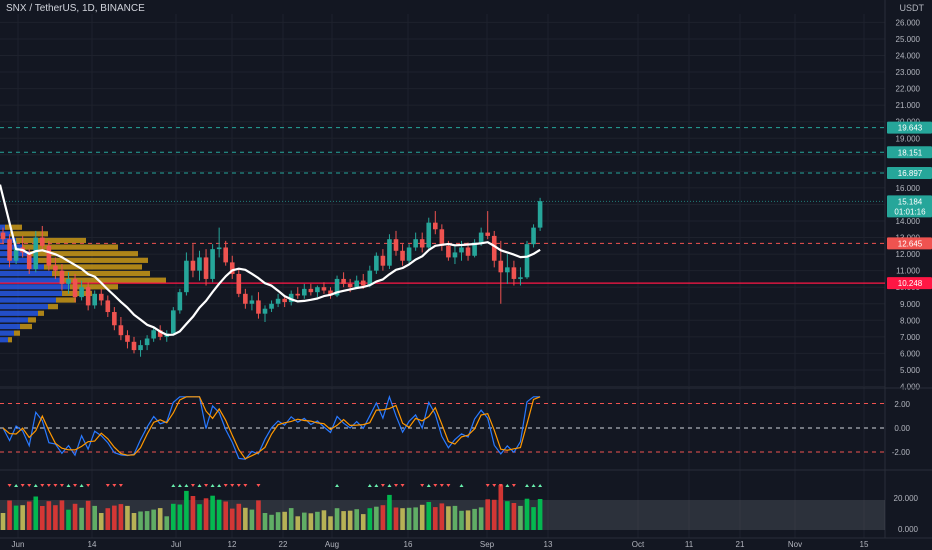 The width and height of the screenshot is (932, 550). What do you see at coordinates (912, 8) in the screenshot?
I see `currency-label: USDT` at bounding box center [912, 8].